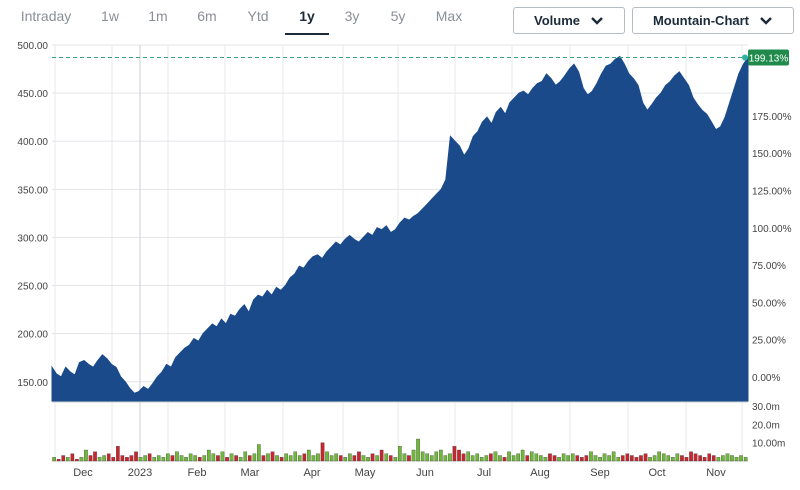  I want to click on tab-5y: 5y, so click(398, 16).